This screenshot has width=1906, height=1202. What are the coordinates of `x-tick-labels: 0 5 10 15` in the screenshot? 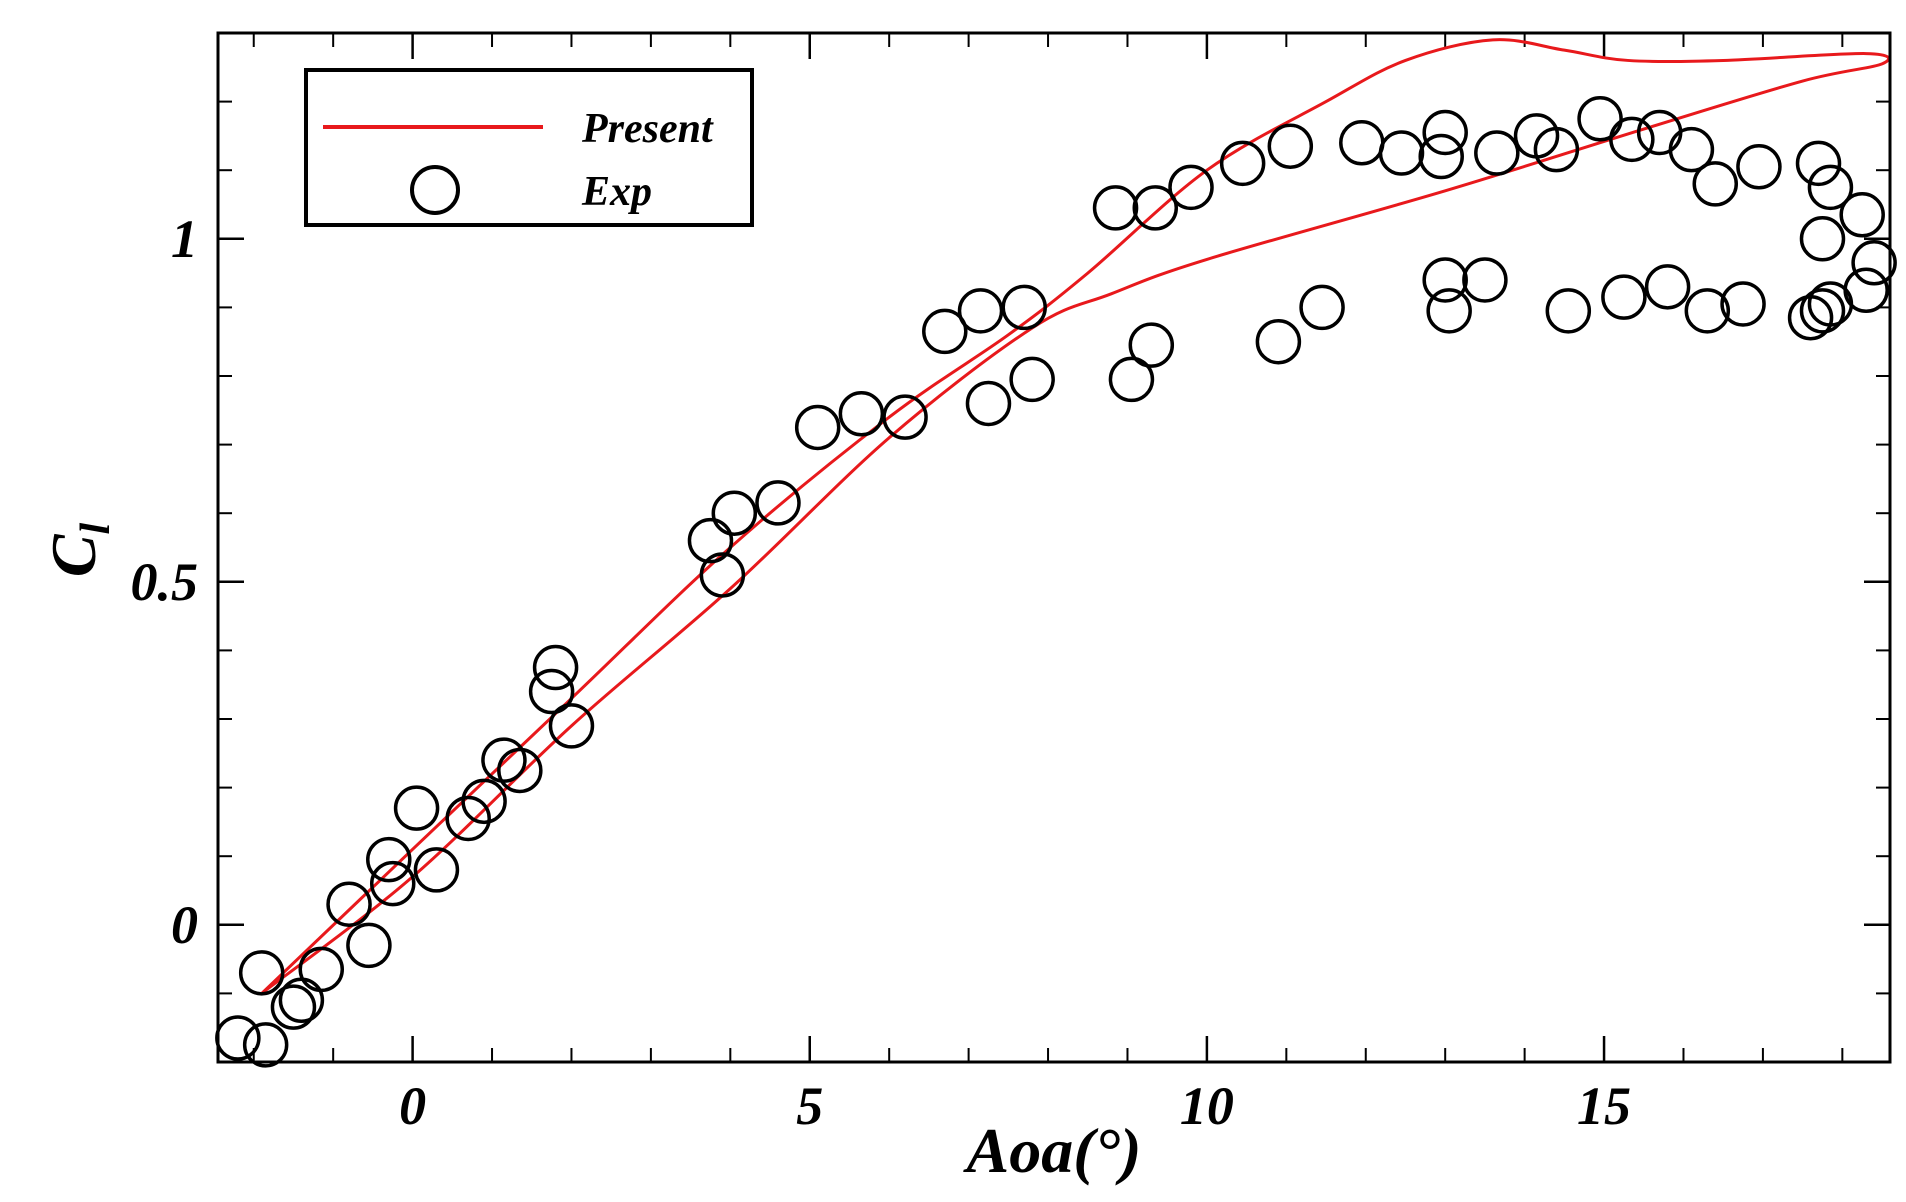 It's located at (1015, 1106).